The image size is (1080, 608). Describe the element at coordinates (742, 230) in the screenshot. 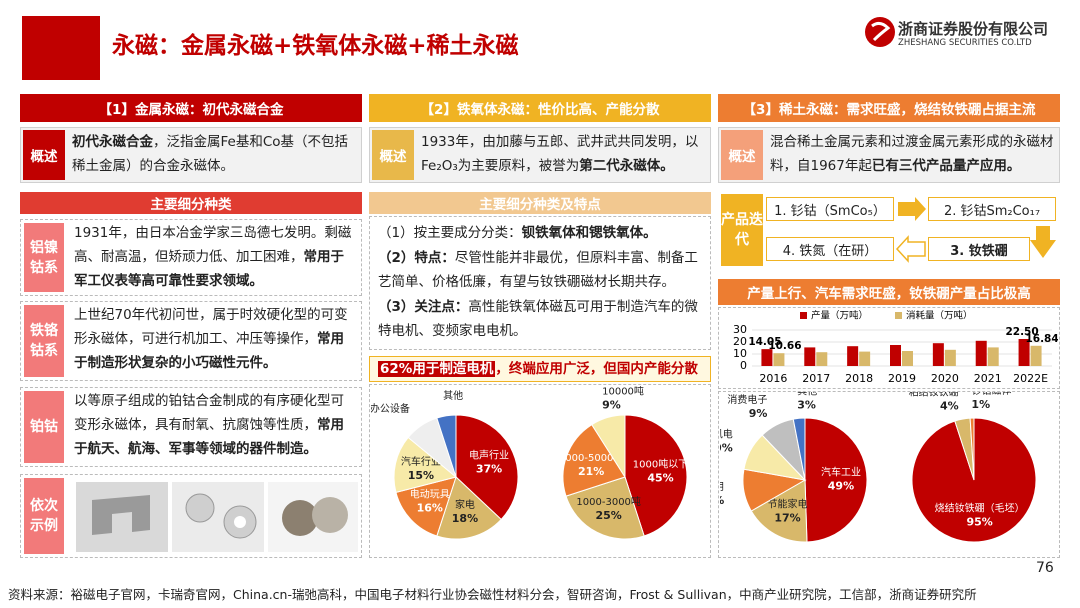

I see `iteration-label: 产品迭代` at that location.